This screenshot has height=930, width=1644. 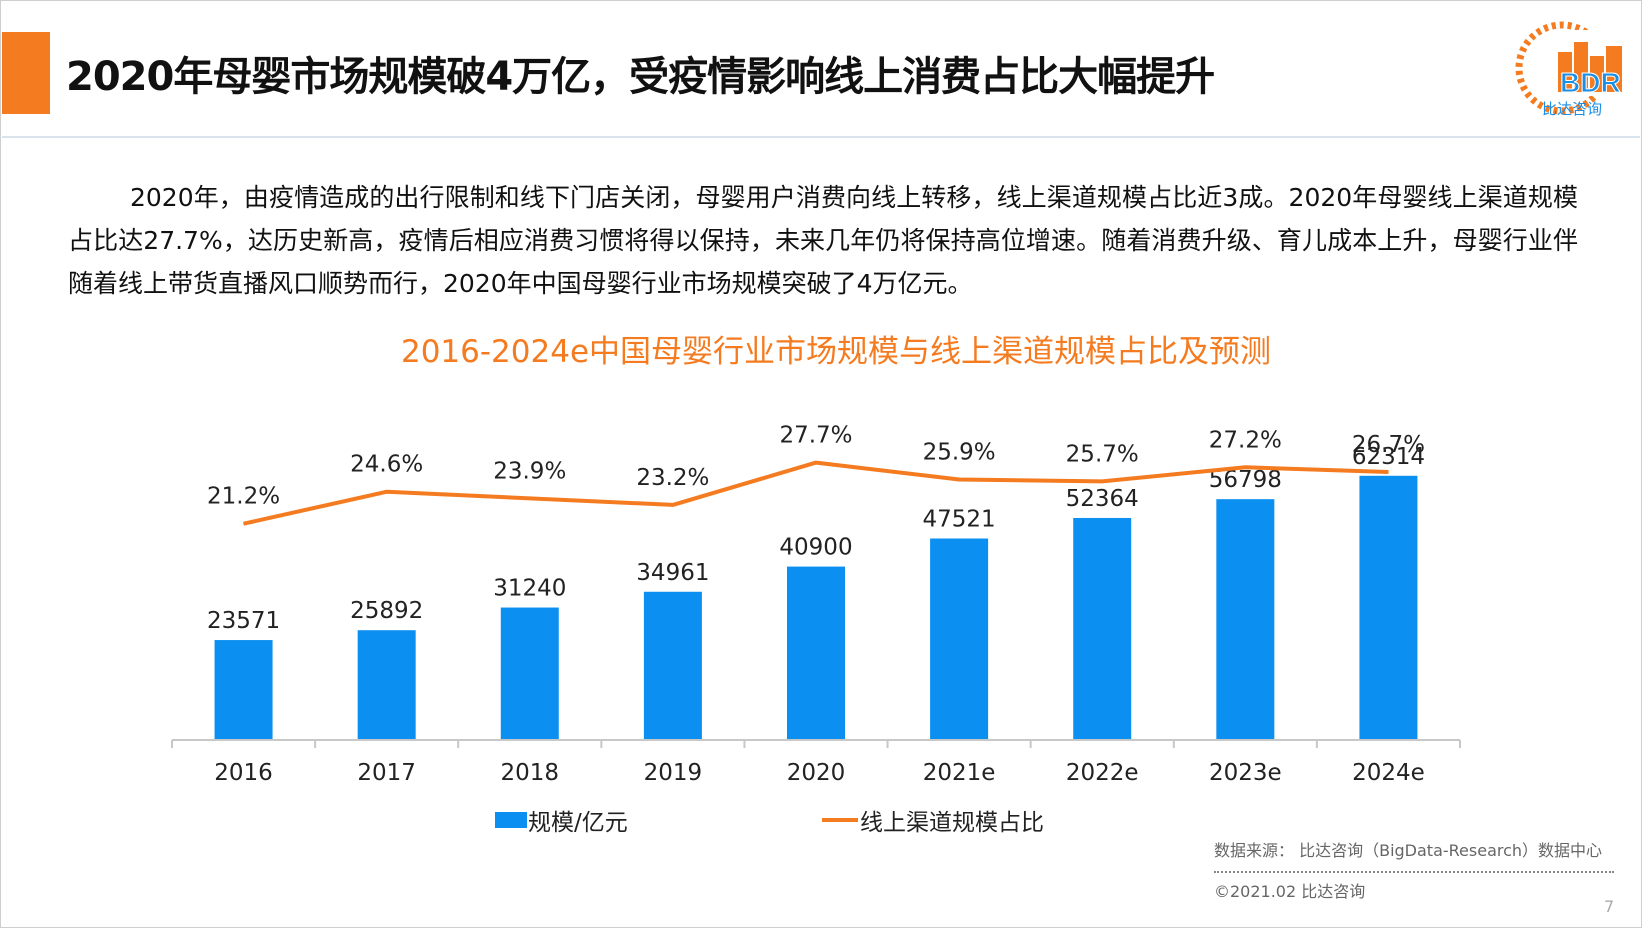 What do you see at coordinates (1245, 619) in the screenshot?
I see `bar-2023e` at bounding box center [1245, 619].